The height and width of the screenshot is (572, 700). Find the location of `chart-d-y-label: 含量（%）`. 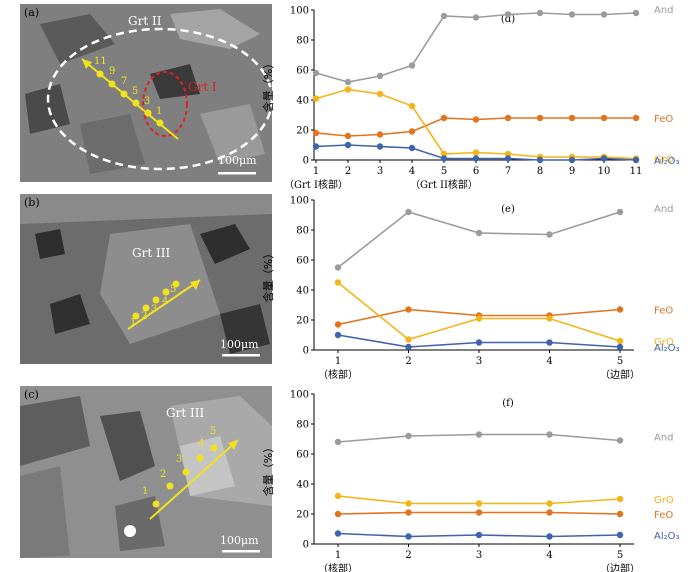

chart-d-y-label: 含量（%） is located at coordinates (268, 85).